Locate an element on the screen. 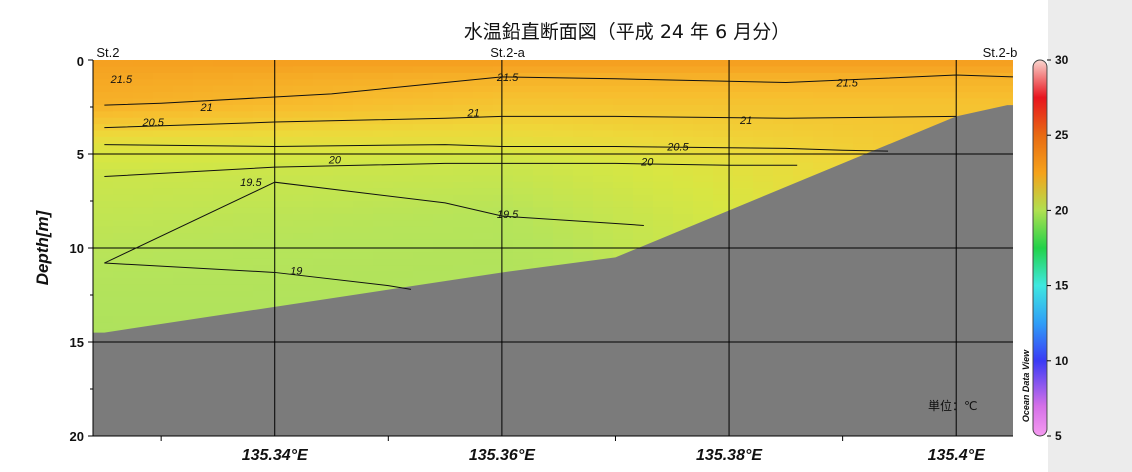 Image resolution: width=1132 pixels, height=472 pixels. x-tick-label: 135.34°E is located at coordinates (275, 455).